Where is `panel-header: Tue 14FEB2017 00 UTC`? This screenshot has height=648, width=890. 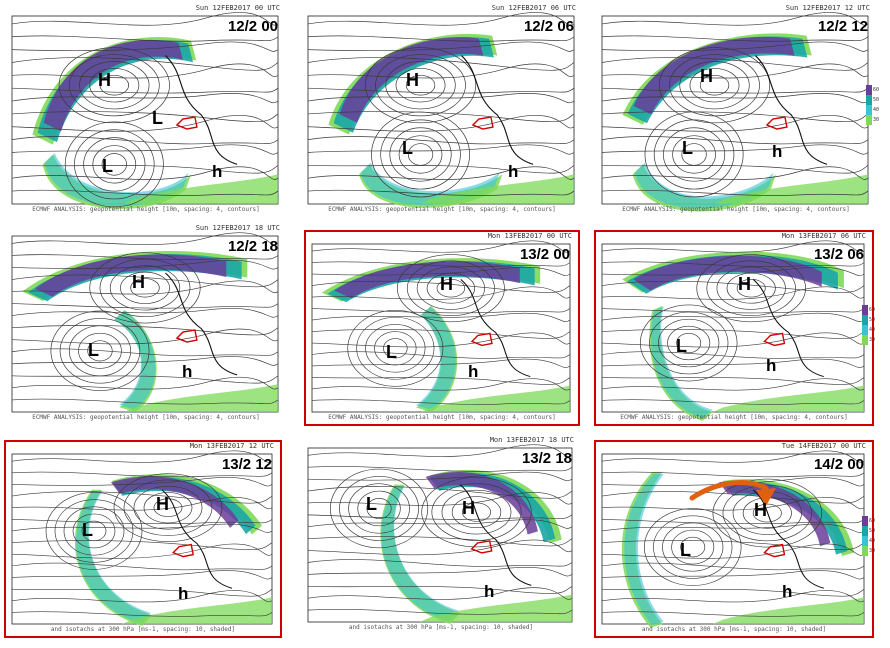
panel-header: Tue 14FEB2017 00 UTC is located at coordinates (823, 446).